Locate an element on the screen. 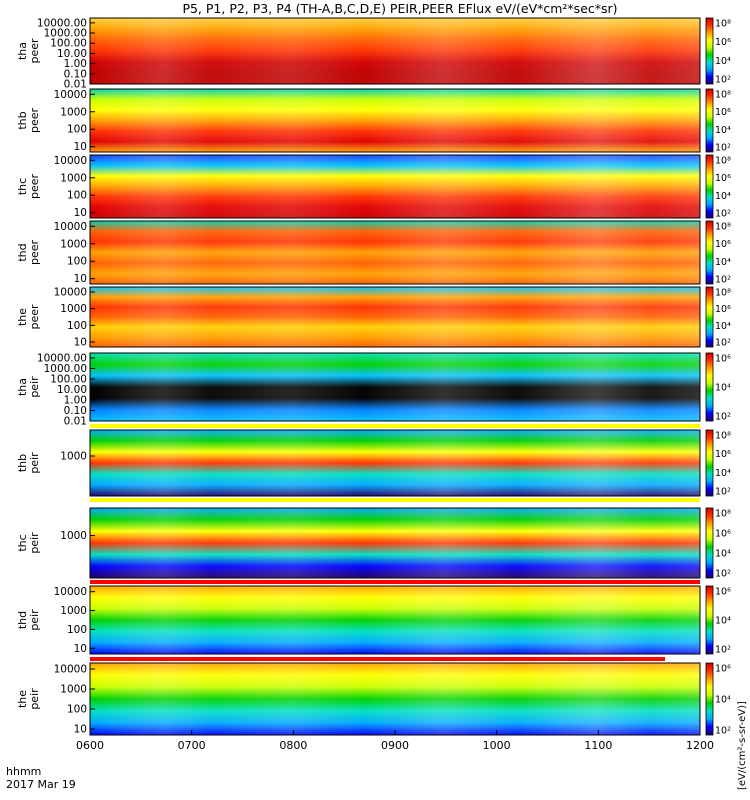  y-tick-label: 10 is located at coordinates (80, 649).